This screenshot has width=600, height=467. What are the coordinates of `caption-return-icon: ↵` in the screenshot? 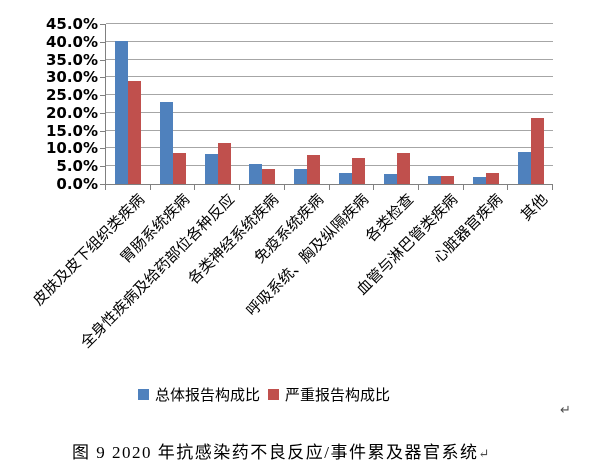 It's located at (484, 453).